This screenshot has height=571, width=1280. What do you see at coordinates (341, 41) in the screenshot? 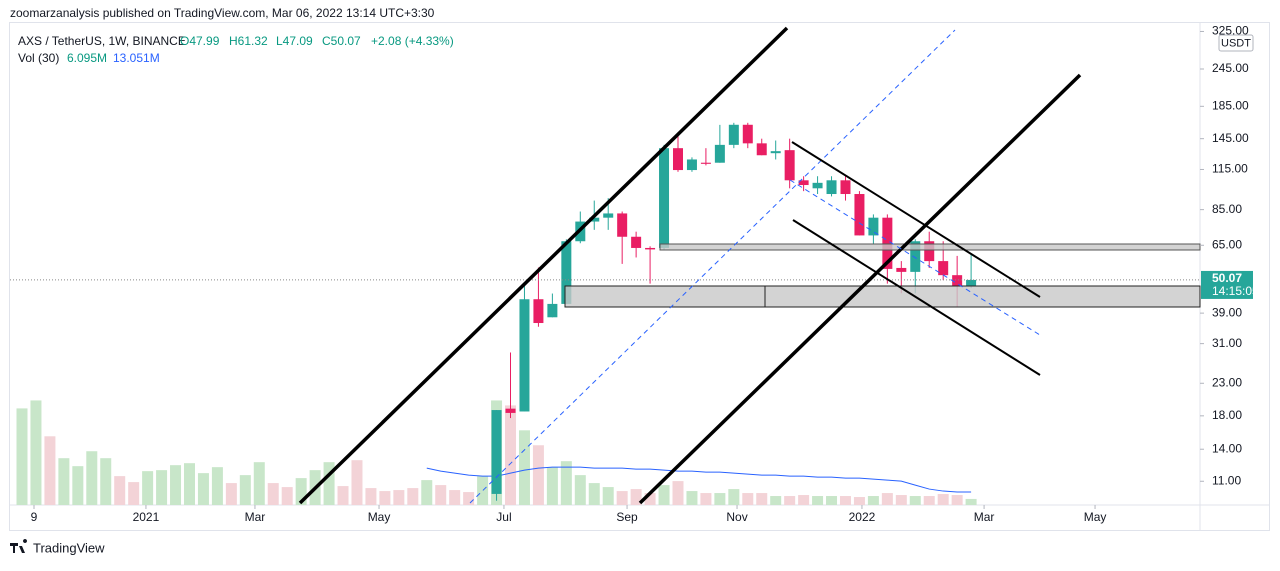
I see `ohlc-close: C50.07` at bounding box center [341, 41].